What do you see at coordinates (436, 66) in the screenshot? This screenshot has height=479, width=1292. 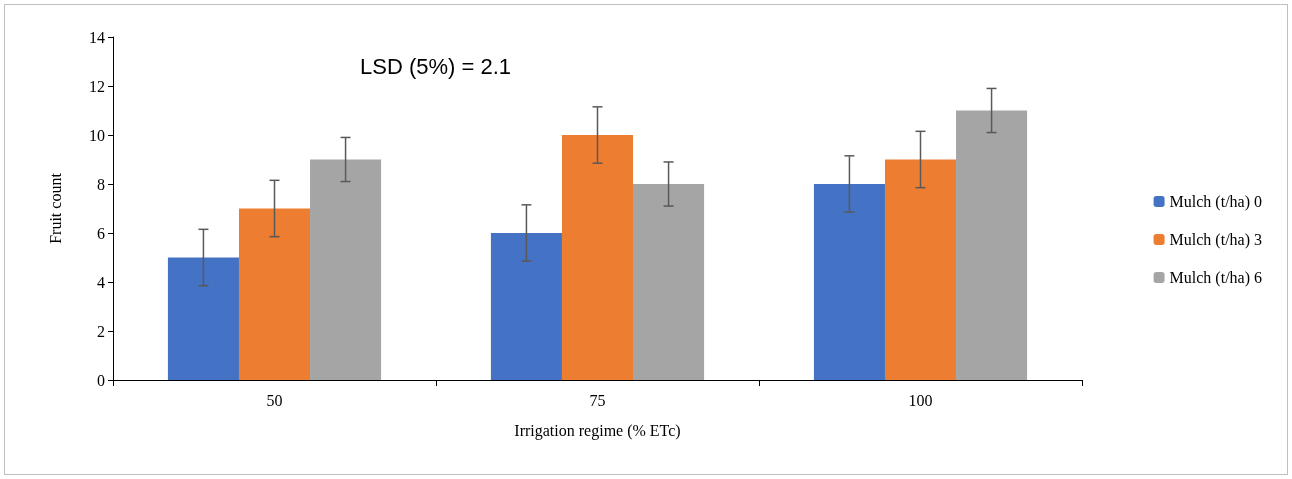 I see `annotation: LSD (5%) = 2.1` at bounding box center [436, 66].